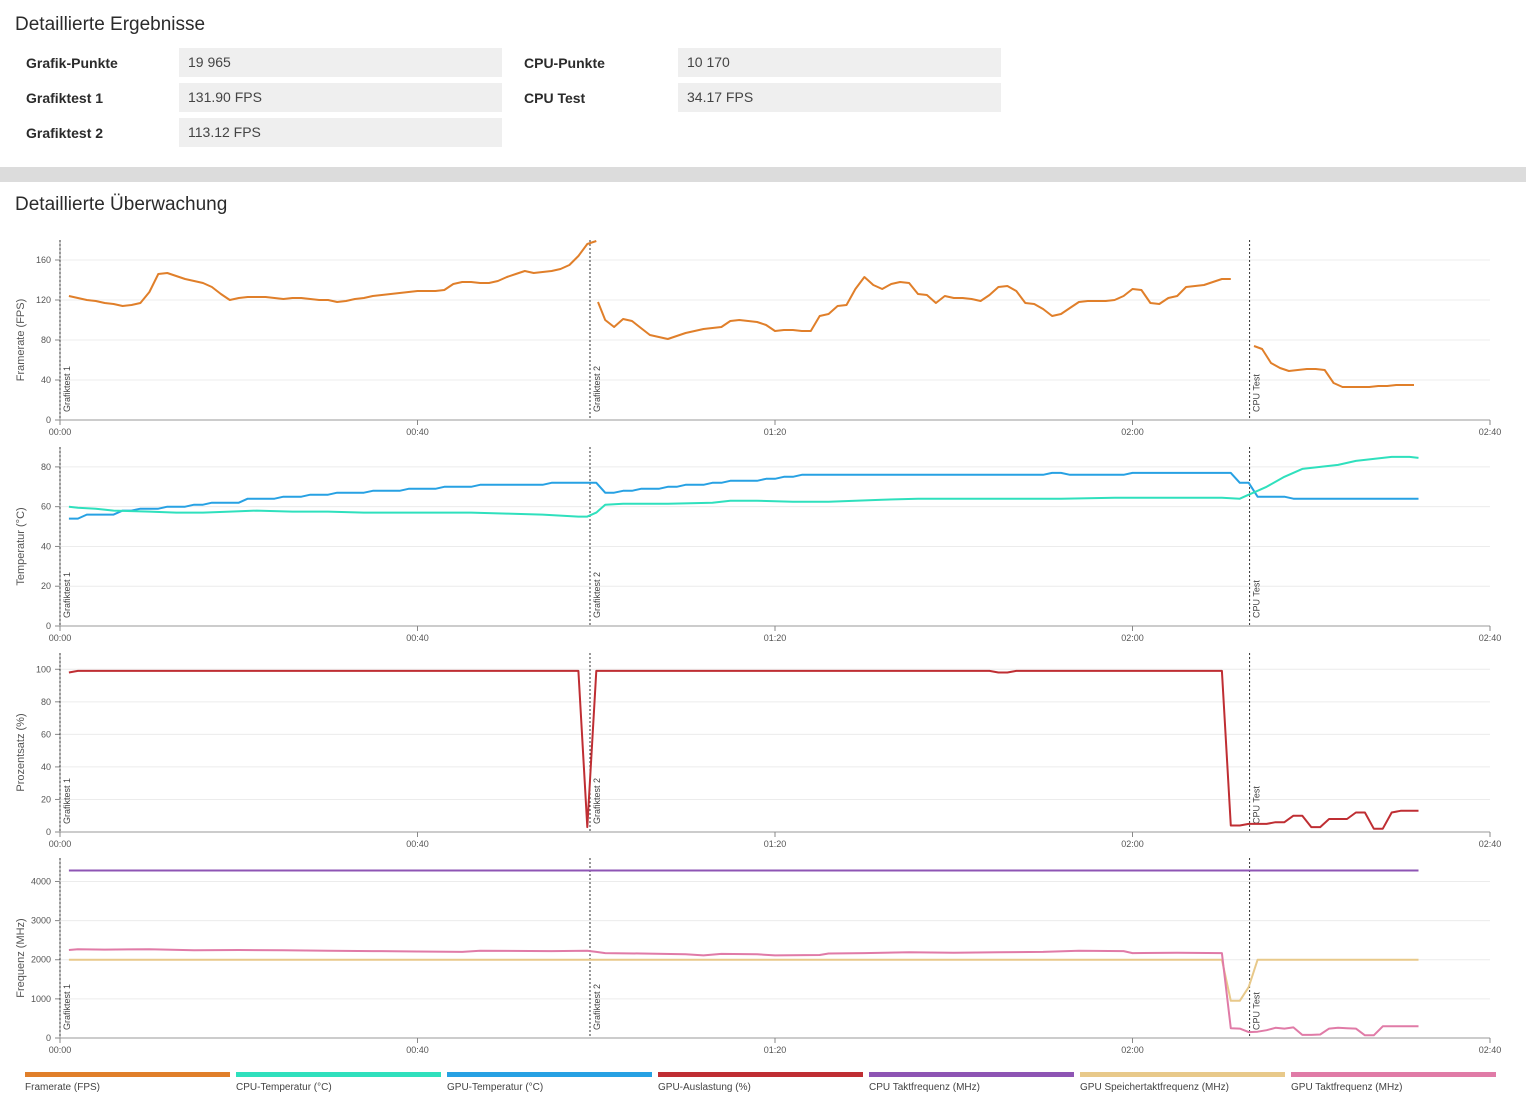 The image size is (1536, 1097). Describe the element at coordinates (43, 669) in the screenshot. I see `y-tick-label: 100` at that location.